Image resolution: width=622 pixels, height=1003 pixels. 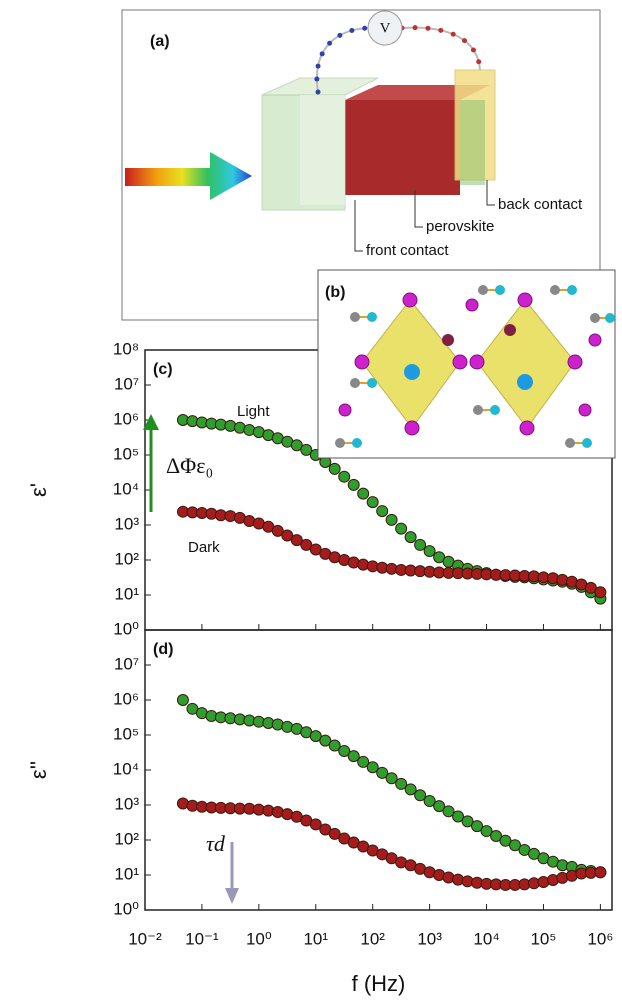 I want to click on halide-atoms, so click(x=470, y=364).